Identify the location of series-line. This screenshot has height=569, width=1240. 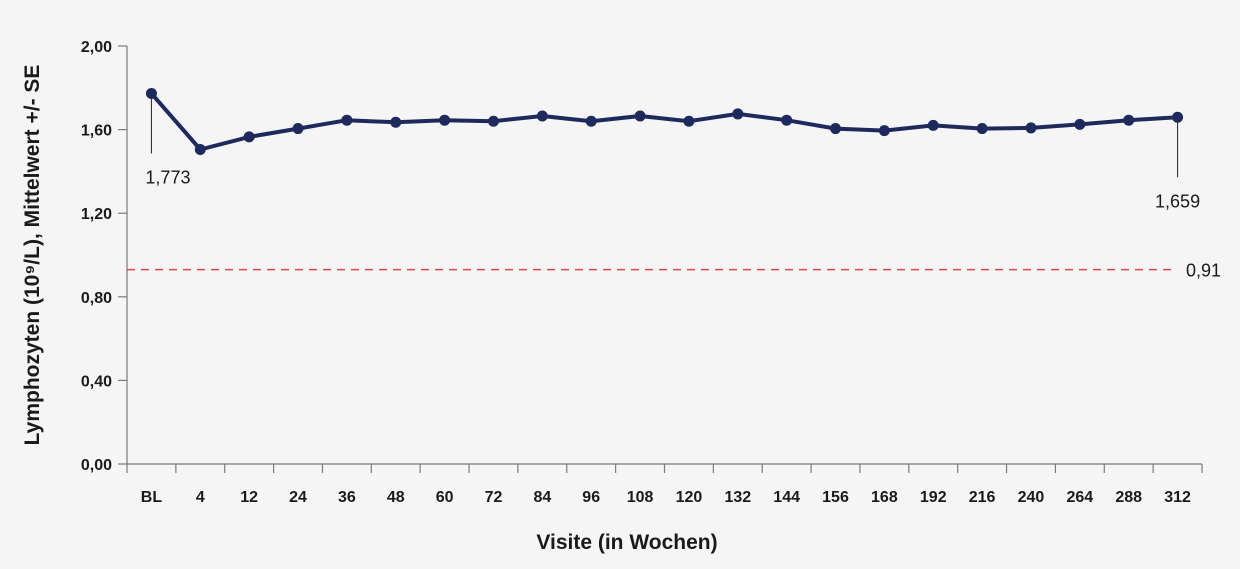
(664, 121).